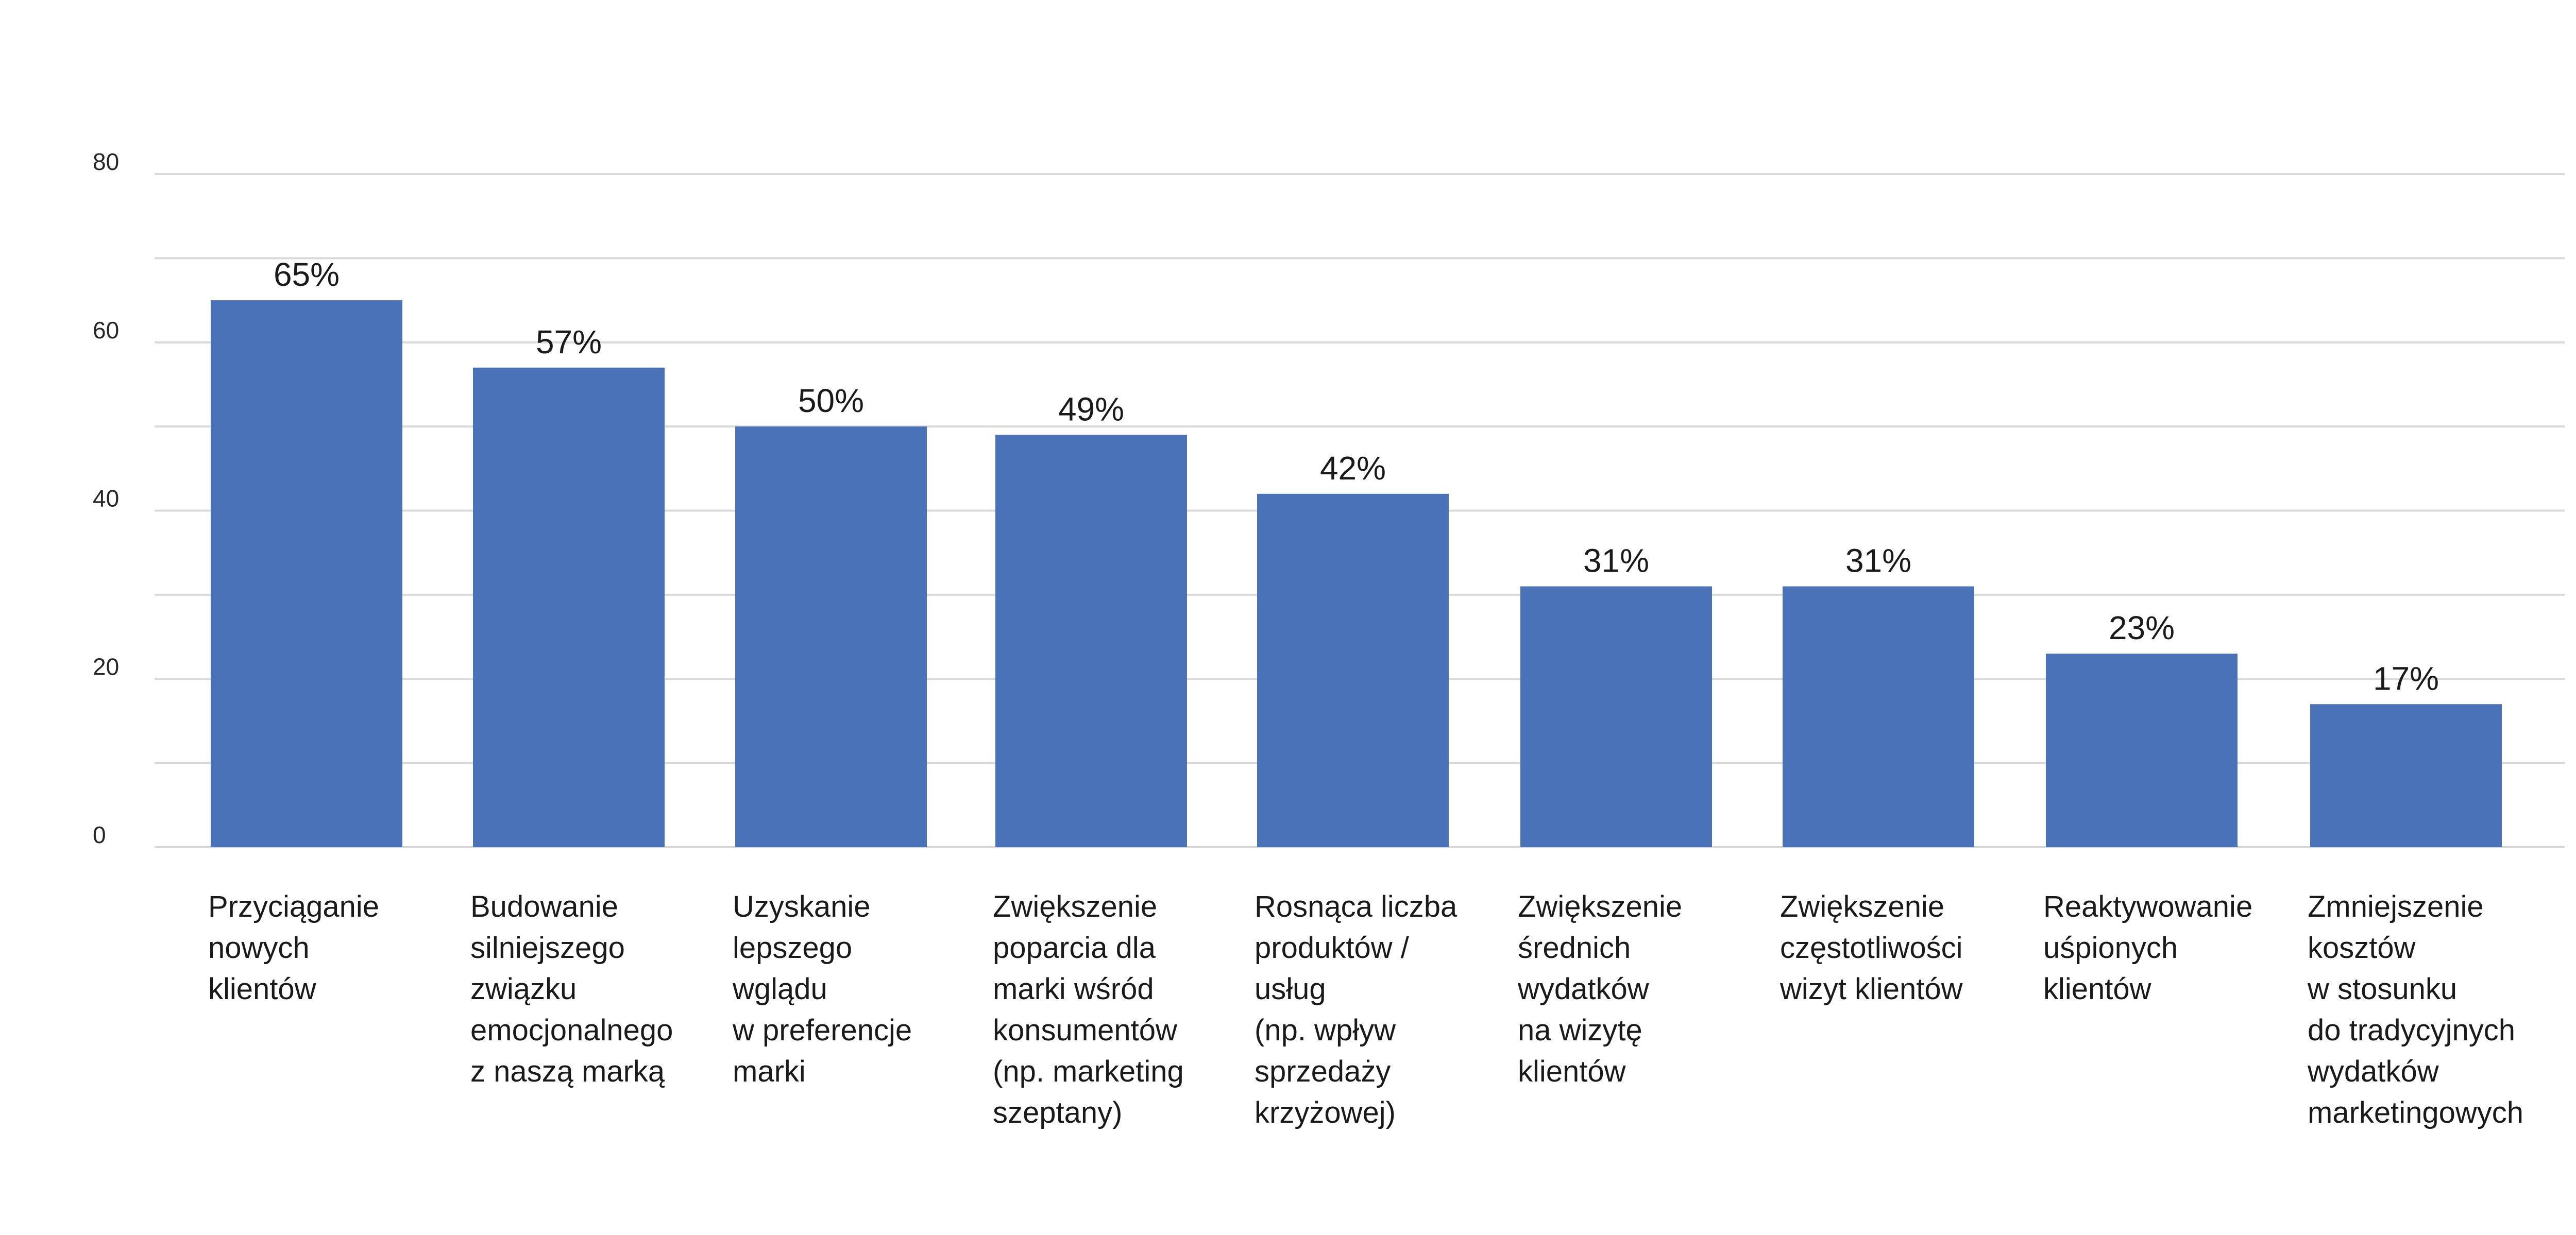 This screenshot has width=2576, height=1235. Describe the element at coordinates (569, 342) in the screenshot. I see `data-label: 57%` at that location.